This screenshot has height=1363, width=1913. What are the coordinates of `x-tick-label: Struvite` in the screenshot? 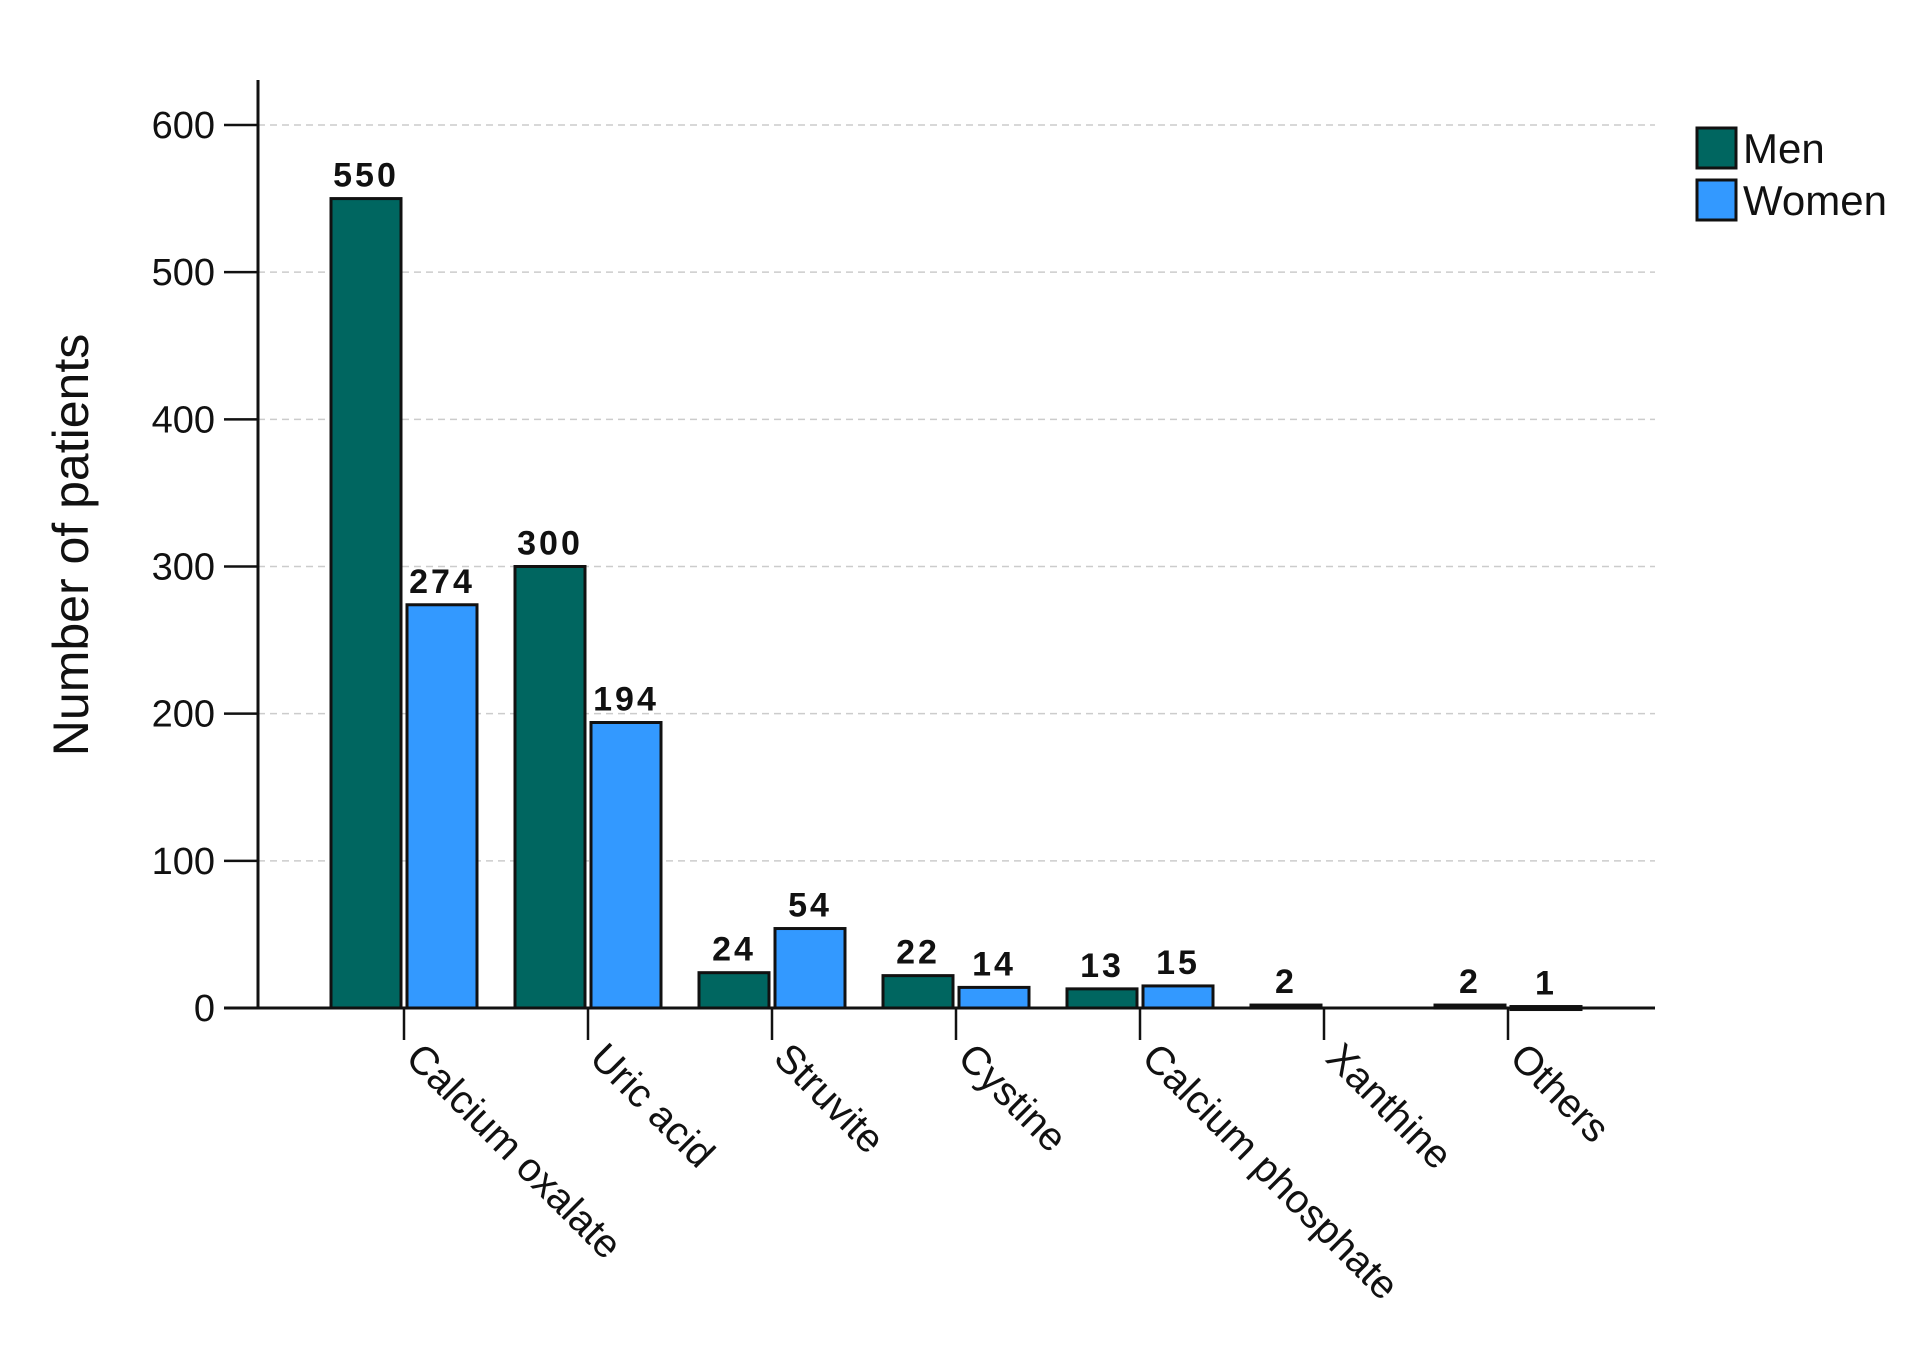 It's located at (829, 1098).